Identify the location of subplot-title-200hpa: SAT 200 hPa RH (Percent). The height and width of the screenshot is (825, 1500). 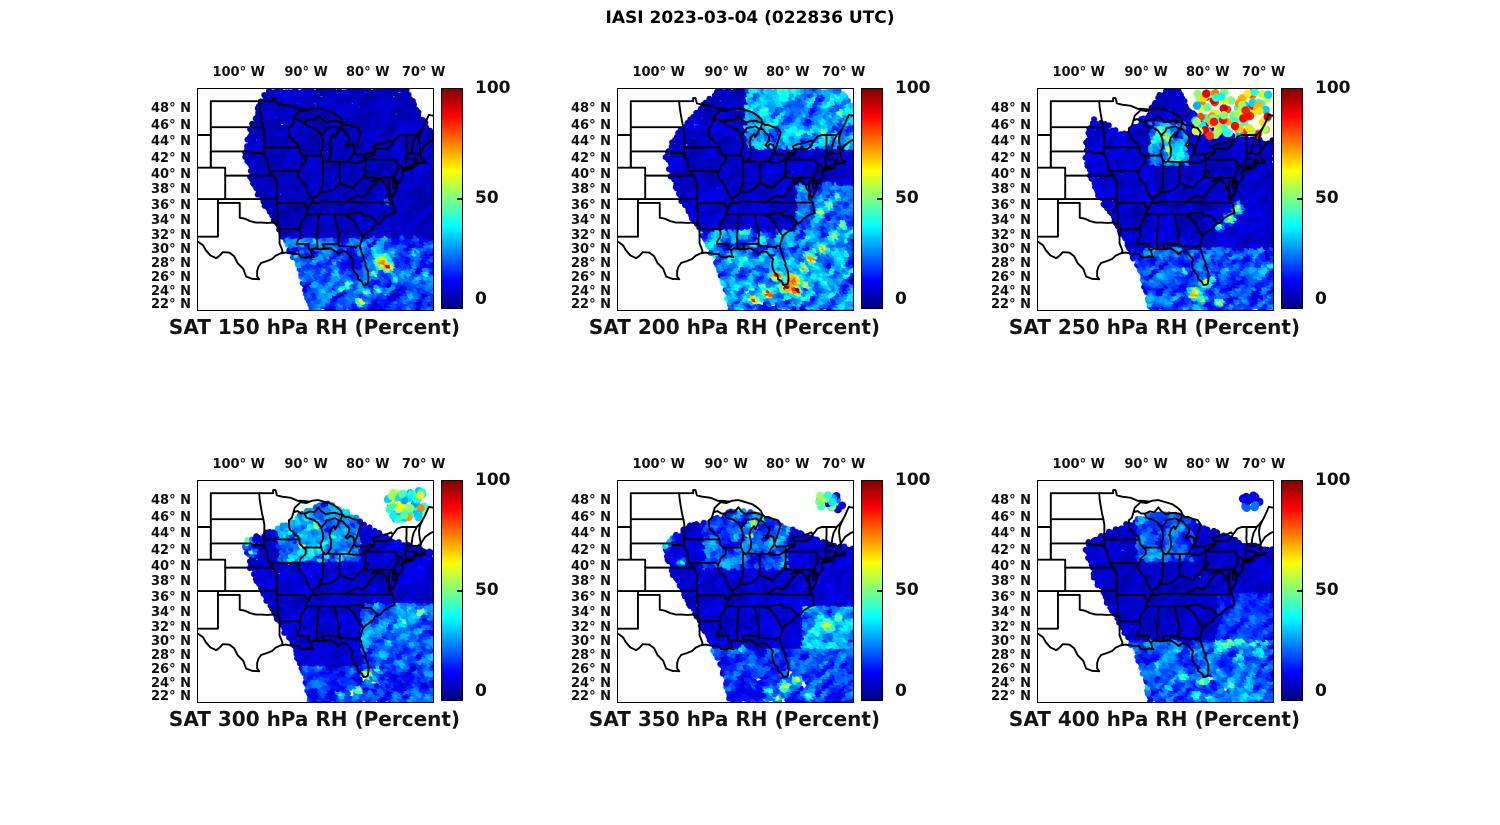
(734, 327).